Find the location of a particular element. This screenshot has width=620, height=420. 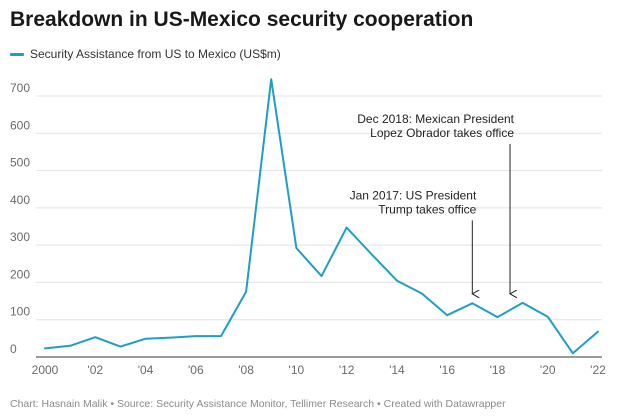

x-tick-label: '10 is located at coordinates (297, 370).